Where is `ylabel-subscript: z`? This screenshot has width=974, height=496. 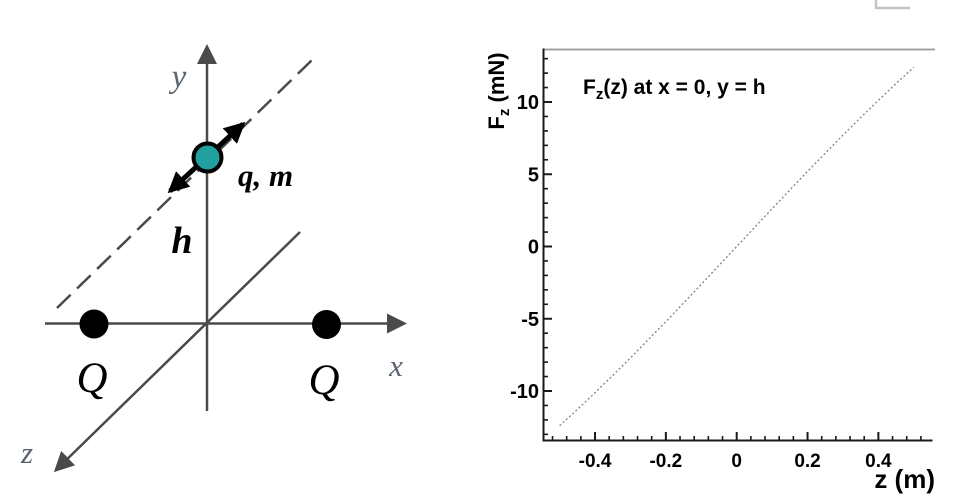
ylabel-subscript: z is located at coordinates (504, 113).